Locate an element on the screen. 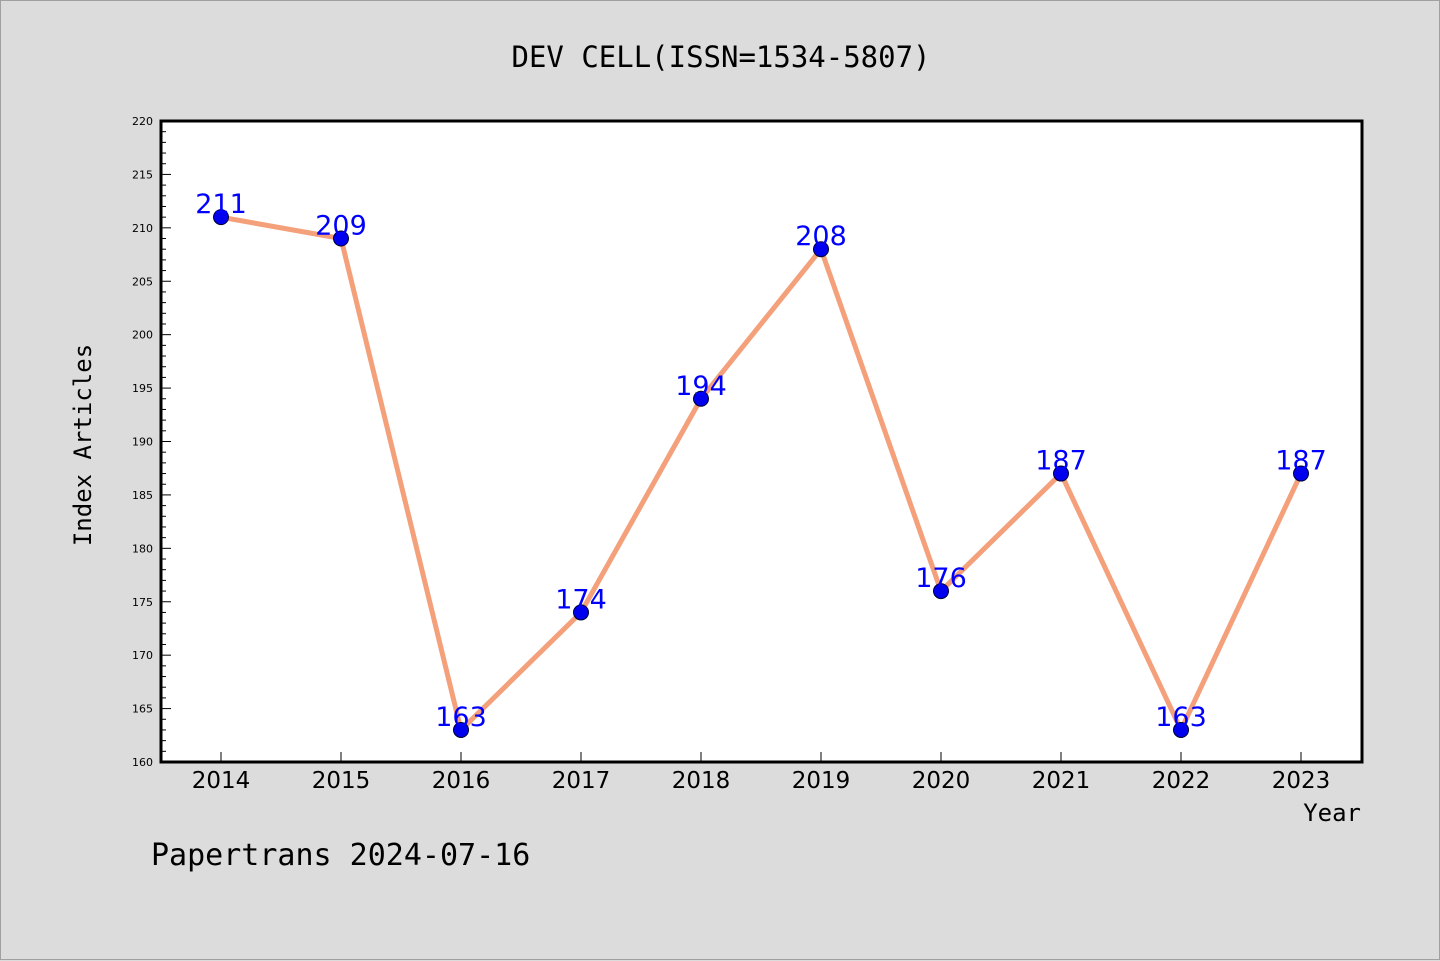 The height and width of the screenshot is (961, 1440). y-tick-label: 170 is located at coordinates (142, 655).